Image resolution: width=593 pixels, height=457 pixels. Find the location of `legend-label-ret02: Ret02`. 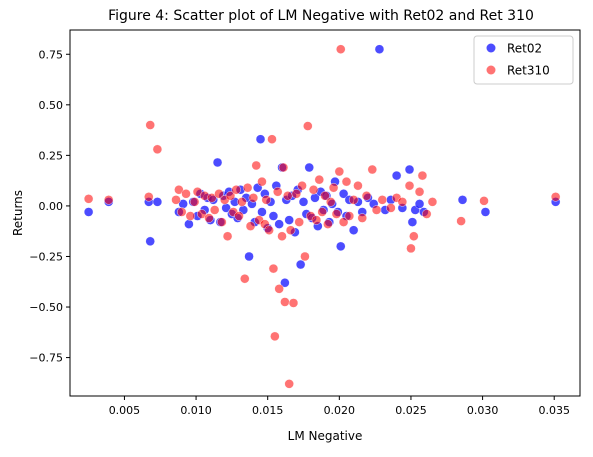

legend-label-ret02: Ret02 is located at coordinates (524, 49).